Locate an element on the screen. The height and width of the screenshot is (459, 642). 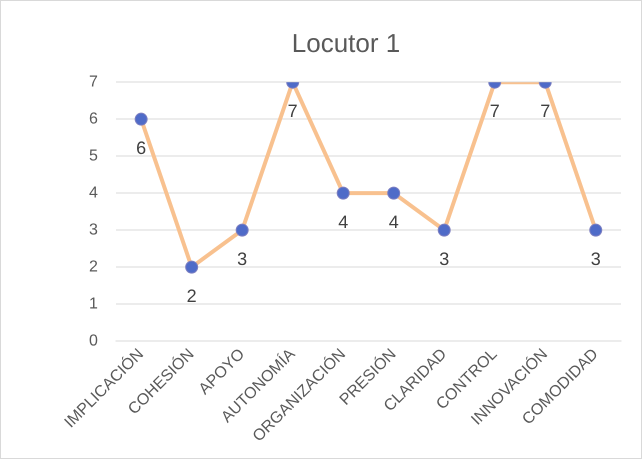
y-tick-label: 6 is located at coordinates (93, 119).